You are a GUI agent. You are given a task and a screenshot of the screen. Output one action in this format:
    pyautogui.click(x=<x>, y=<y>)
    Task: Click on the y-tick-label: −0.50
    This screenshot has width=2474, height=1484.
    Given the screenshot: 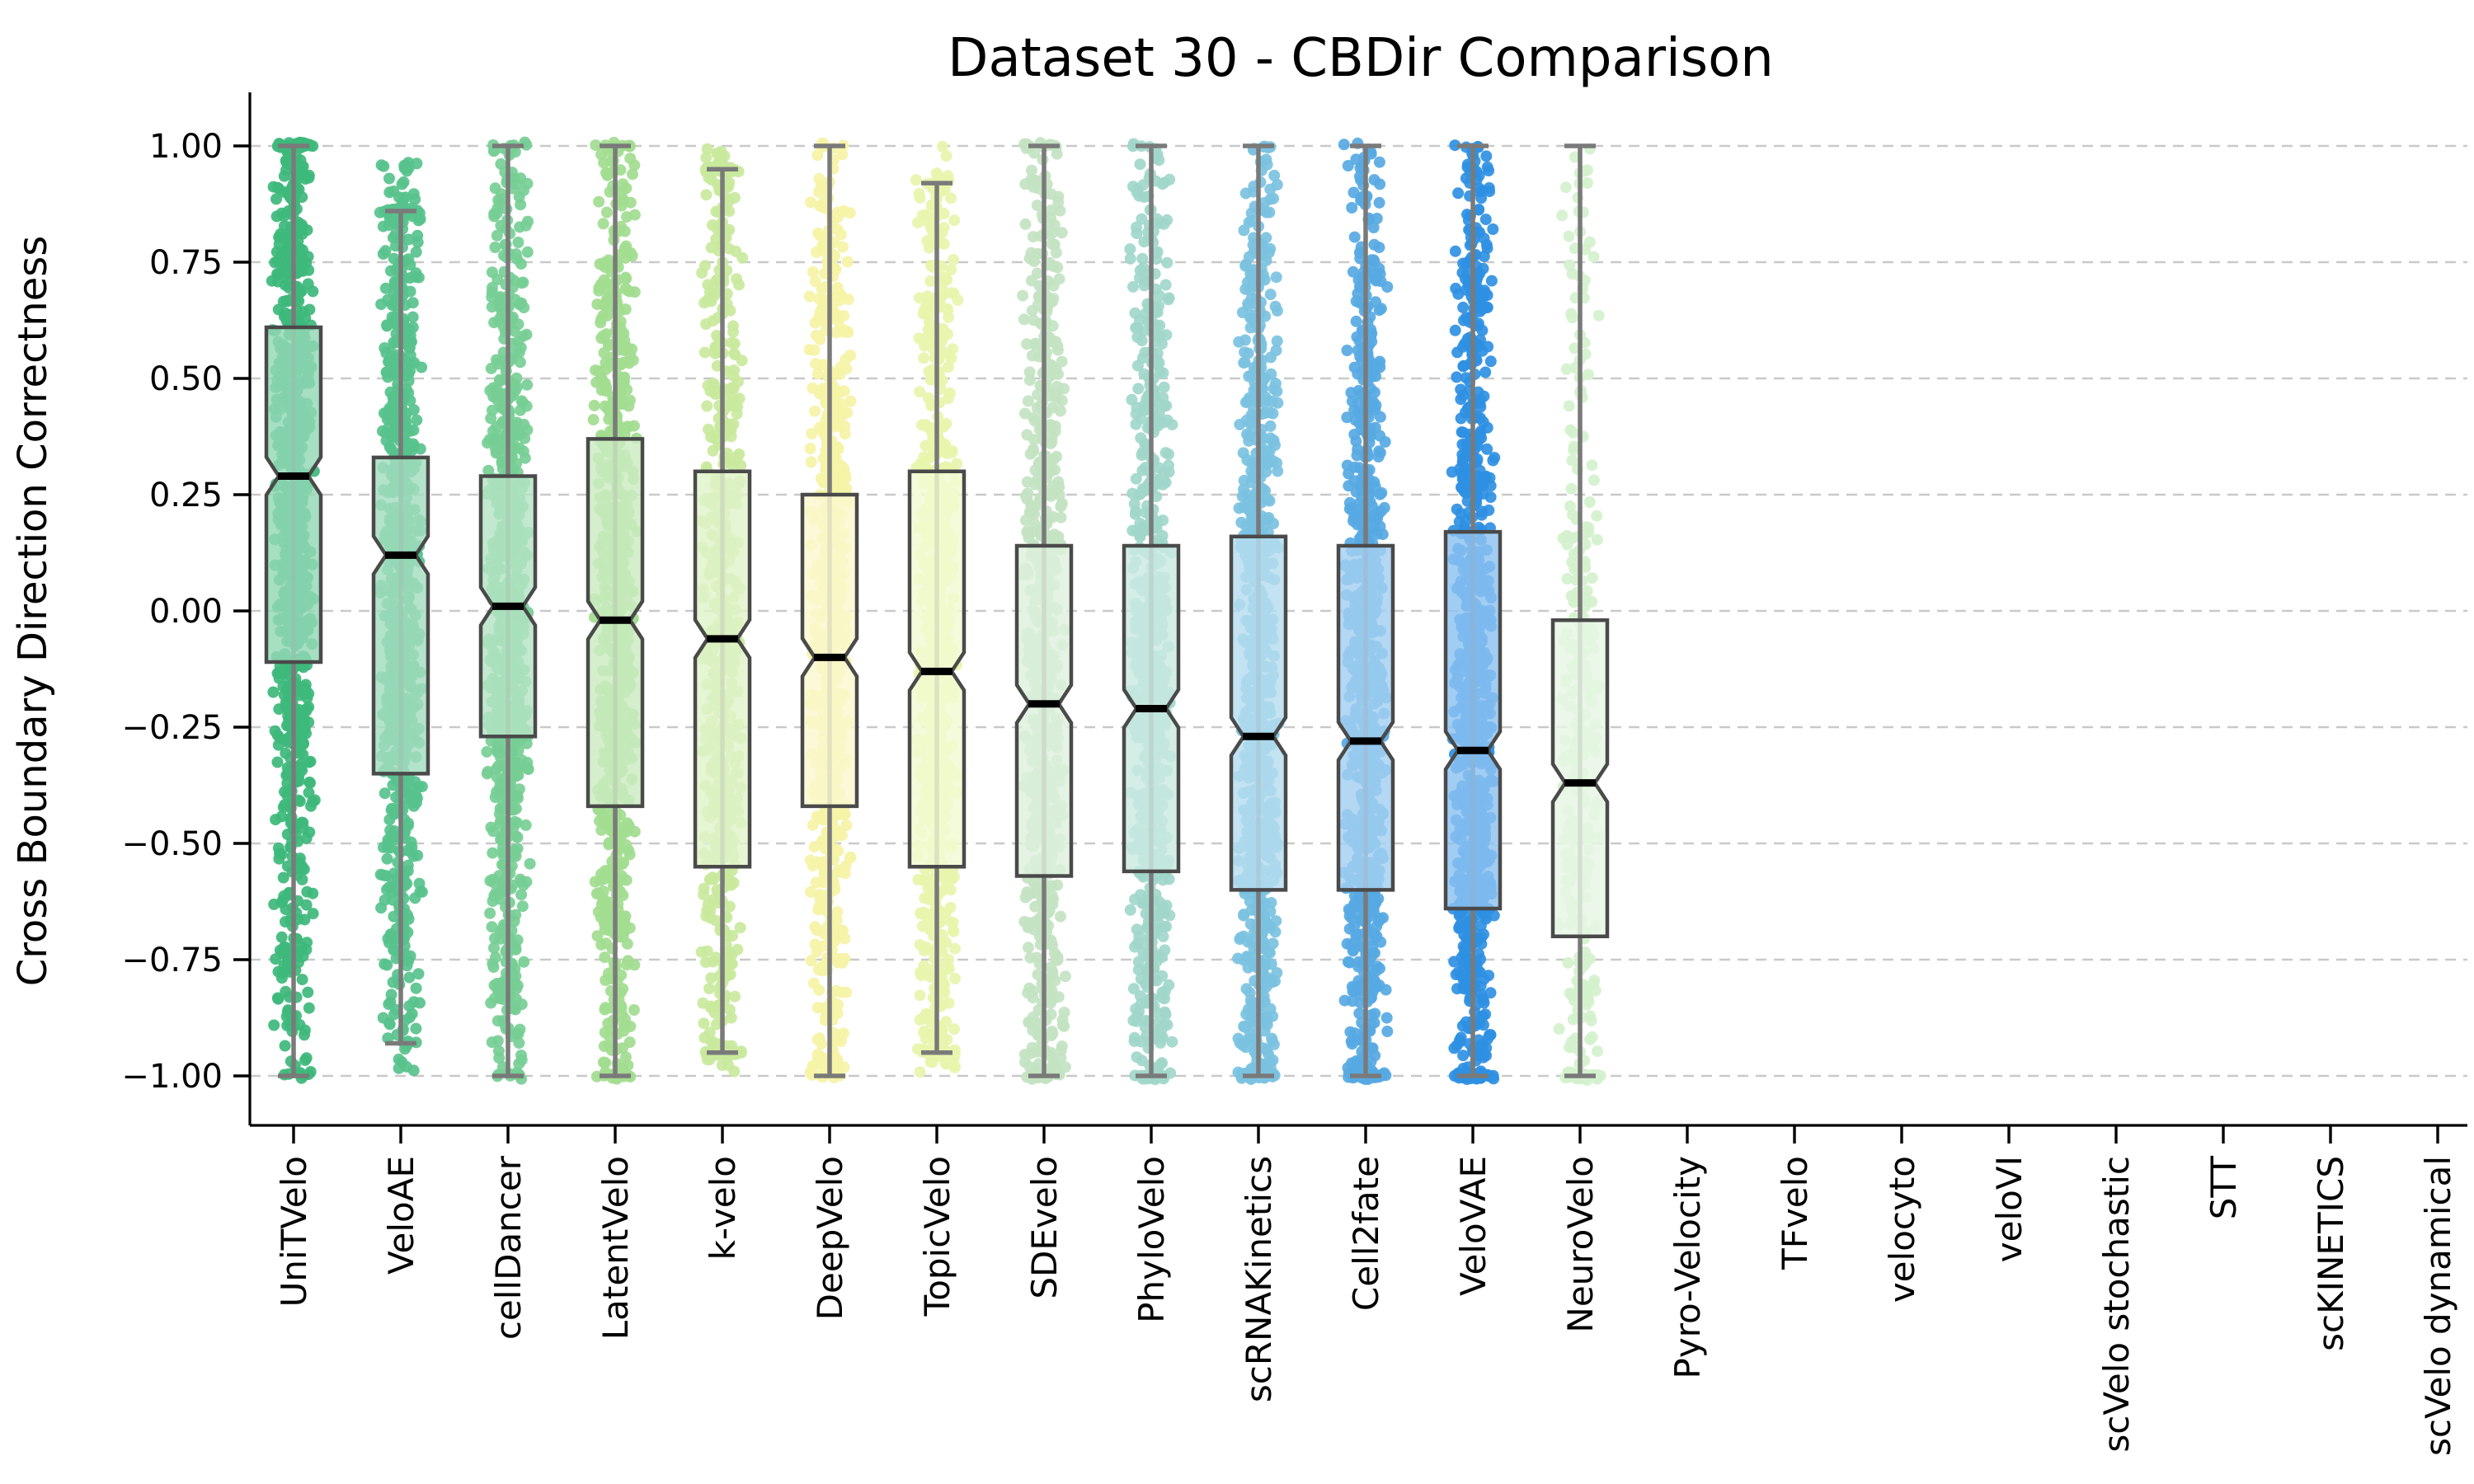 What is the action you would take?
    pyautogui.click(x=172, y=844)
    